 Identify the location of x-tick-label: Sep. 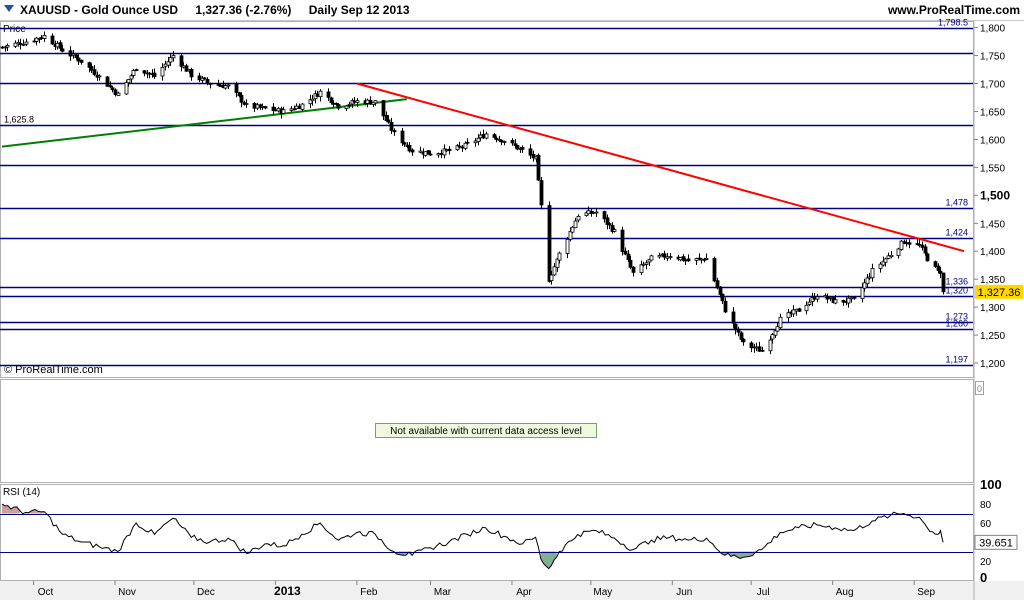
(926, 592).